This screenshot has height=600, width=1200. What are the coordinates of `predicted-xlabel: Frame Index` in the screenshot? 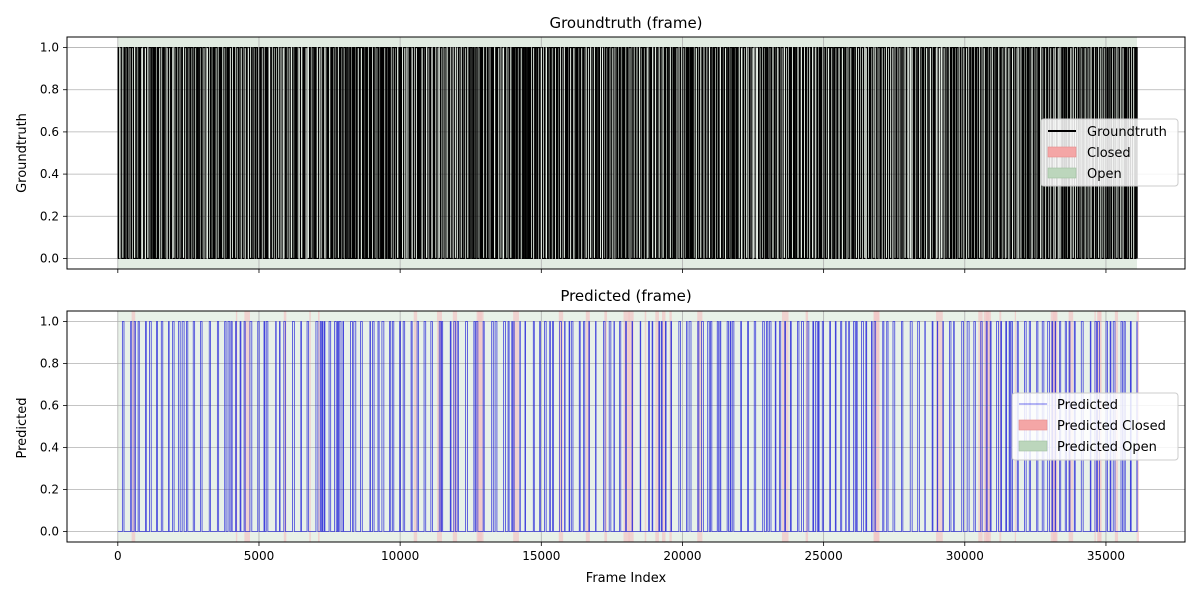 It's located at (626, 578).